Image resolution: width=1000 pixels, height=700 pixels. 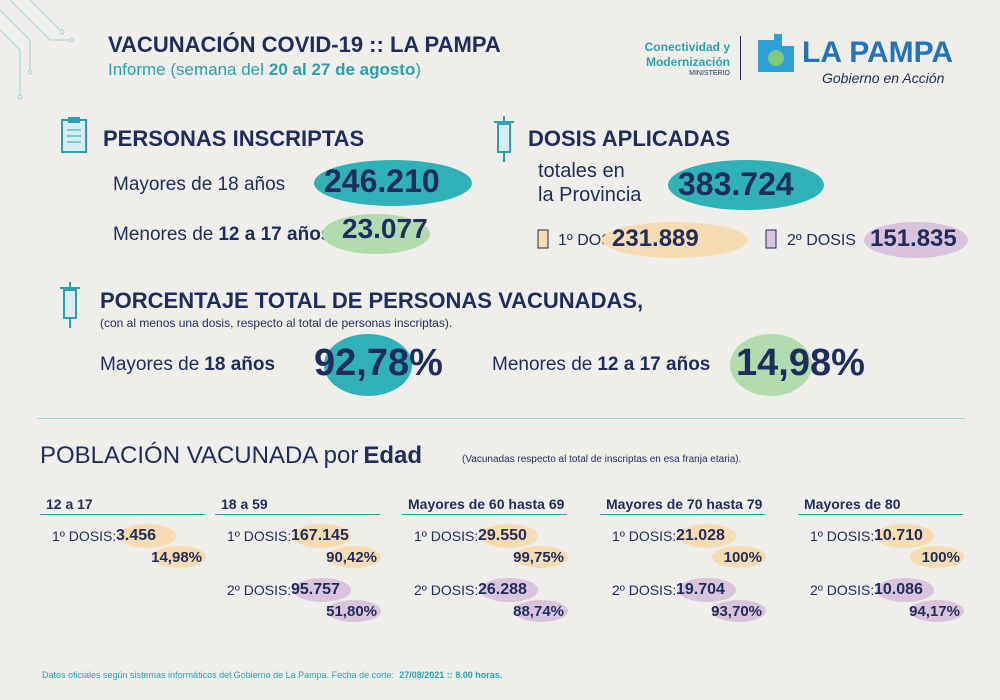 What do you see at coordinates (742, 557) in the screenshot?
I see `dose-percent: 100%` at bounding box center [742, 557].